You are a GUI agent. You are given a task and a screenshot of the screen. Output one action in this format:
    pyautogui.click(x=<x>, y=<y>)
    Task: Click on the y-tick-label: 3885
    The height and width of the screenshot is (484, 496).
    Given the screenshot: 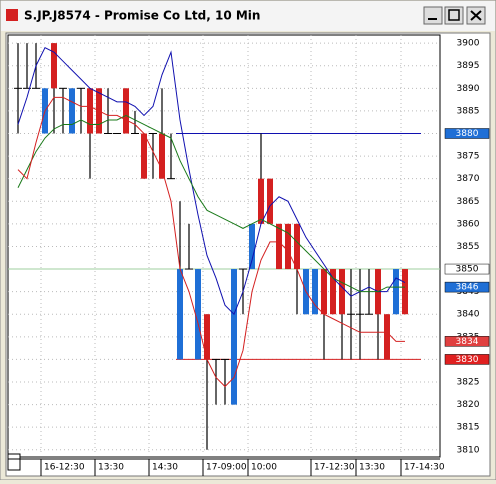 What is the action you would take?
    pyautogui.click(x=468, y=111)
    